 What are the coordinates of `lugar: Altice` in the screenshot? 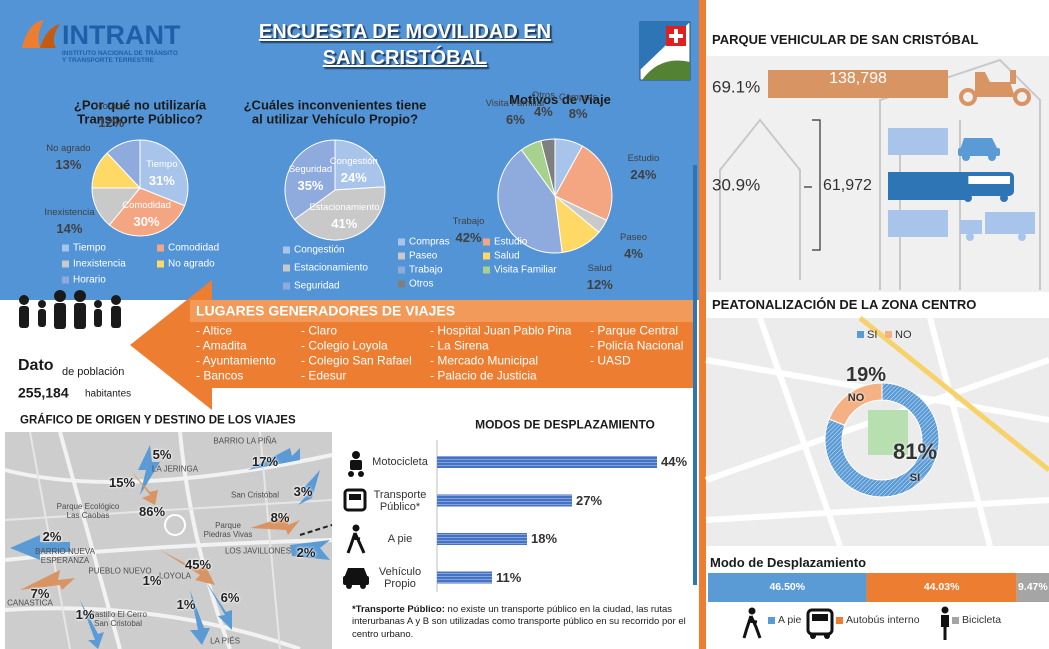 It's located at (214, 330).